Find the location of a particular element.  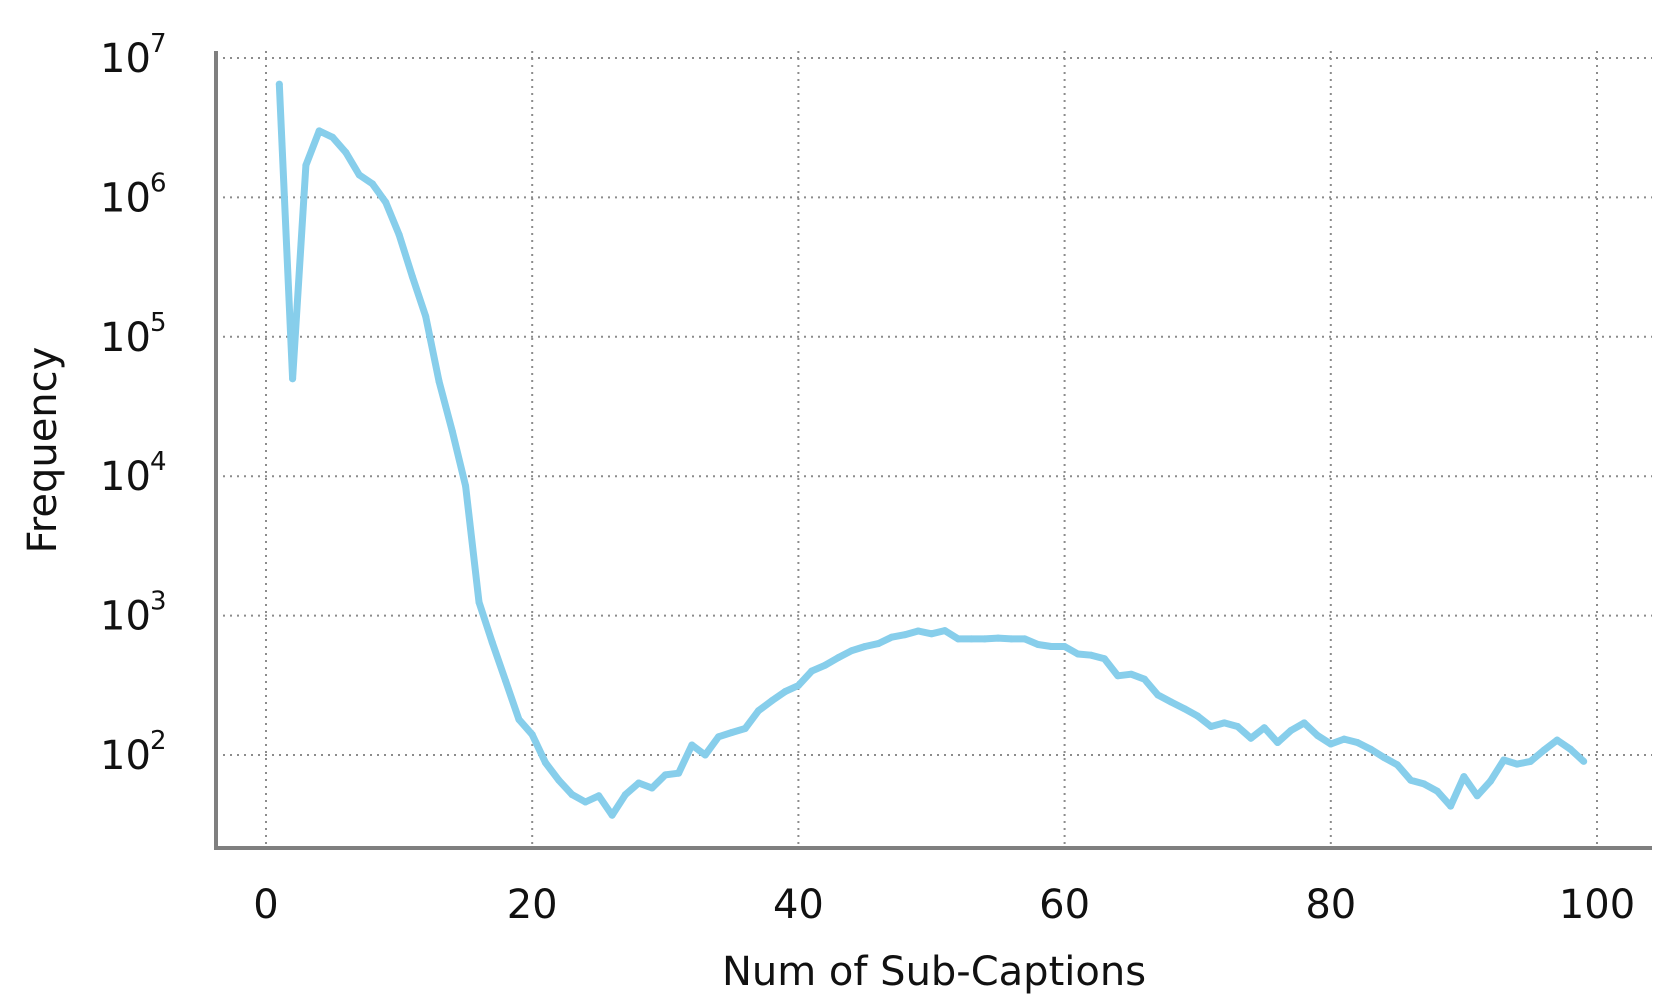

x-tick-label: 60 is located at coordinates (1064, 905).